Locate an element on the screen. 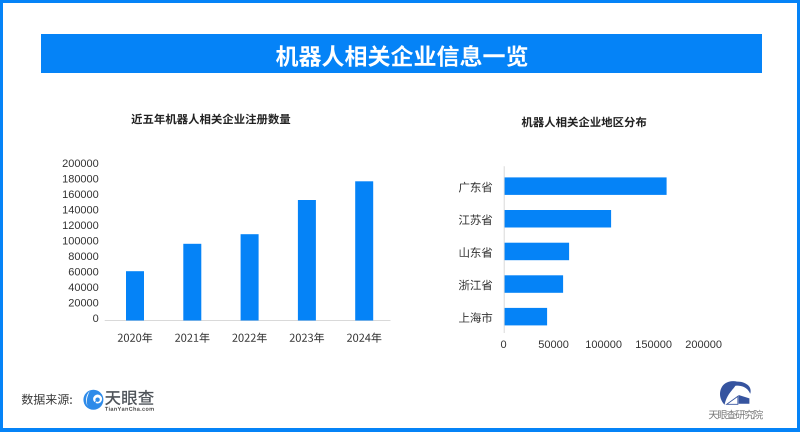  svg-text: 180000 is located at coordinates (80, 179).